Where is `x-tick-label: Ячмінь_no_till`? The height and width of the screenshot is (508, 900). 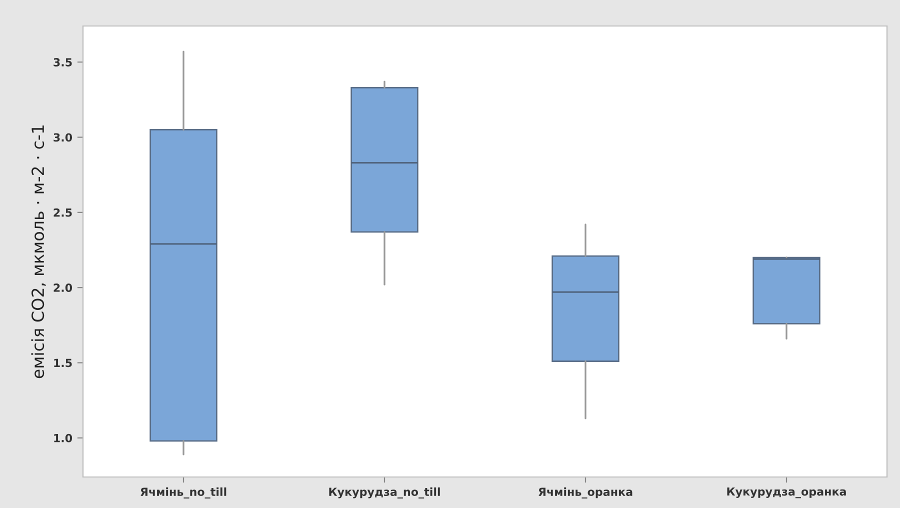
x-tick-label: Ячмінь_no_till is located at coordinates (183, 492).